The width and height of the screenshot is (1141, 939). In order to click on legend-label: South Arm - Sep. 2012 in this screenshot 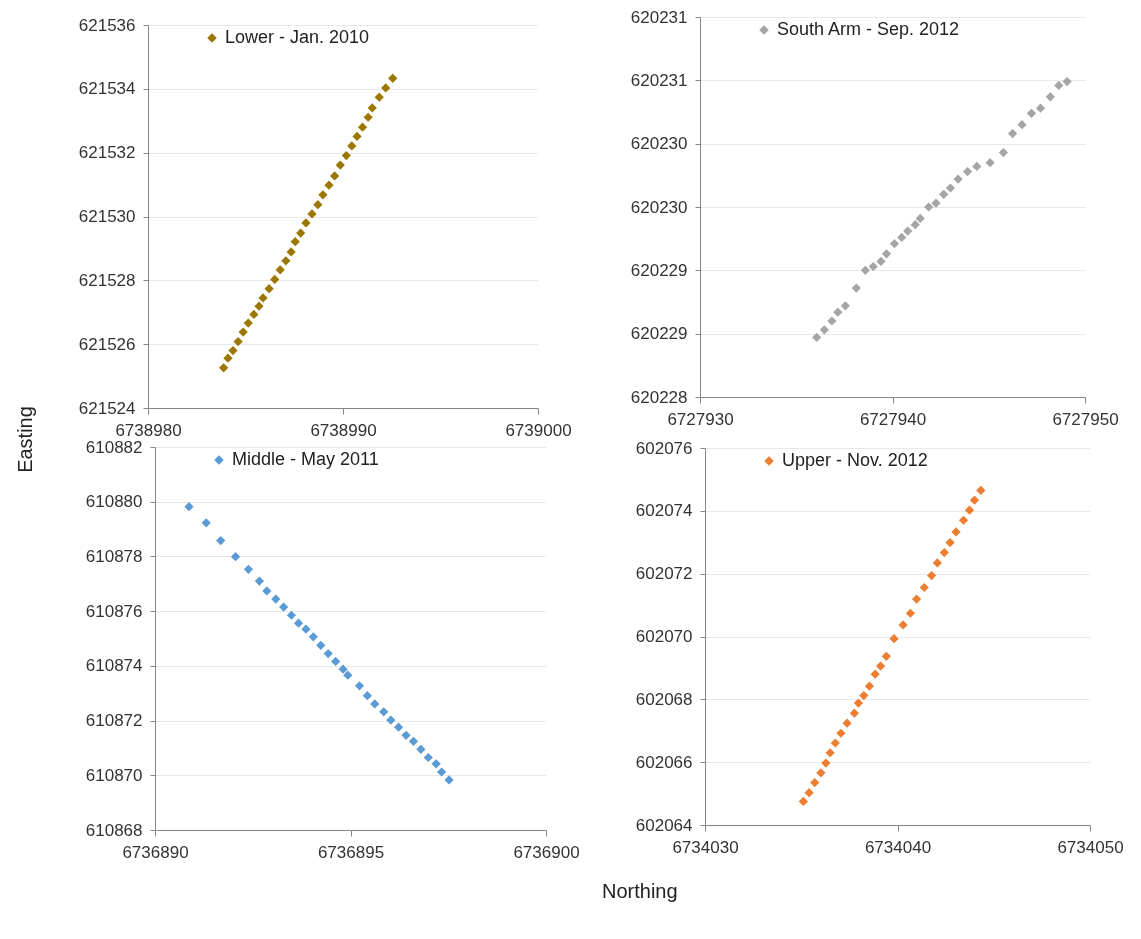, I will do `click(868, 29)`.